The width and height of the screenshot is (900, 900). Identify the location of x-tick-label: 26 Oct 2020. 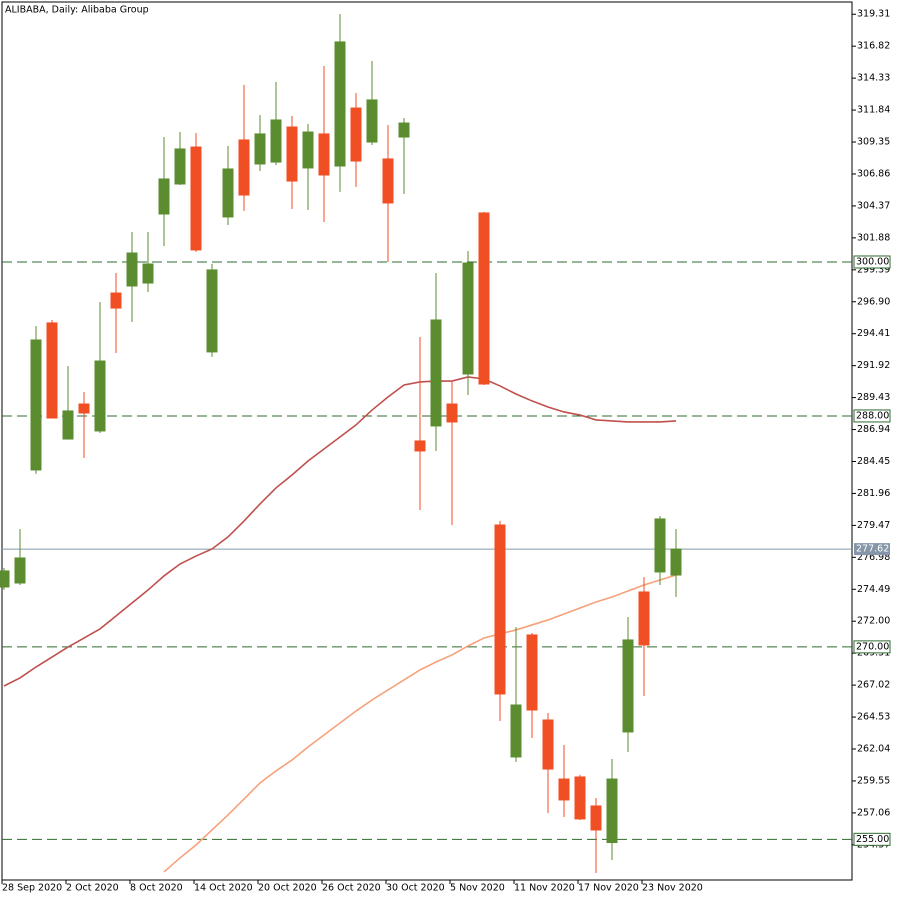
(351, 888).